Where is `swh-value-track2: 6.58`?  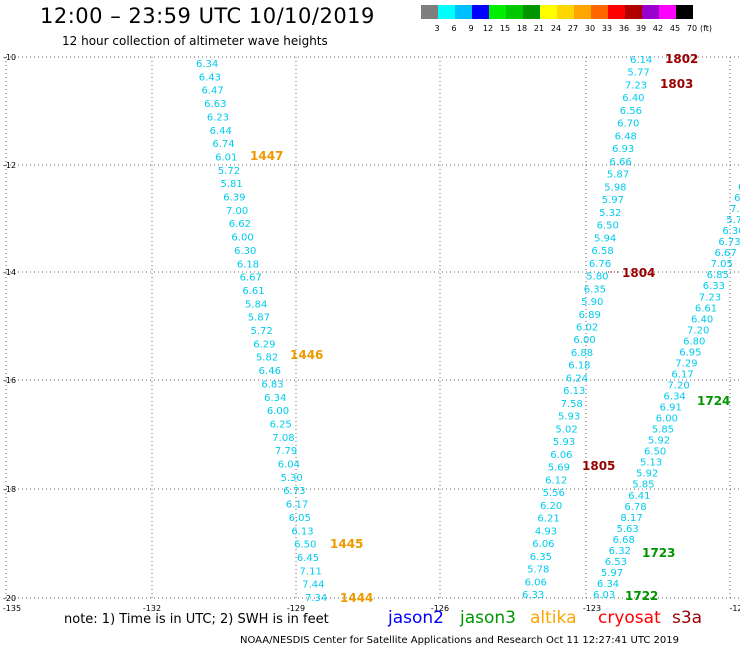 swh-value-track2: 6.58 is located at coordinates (602, 251).